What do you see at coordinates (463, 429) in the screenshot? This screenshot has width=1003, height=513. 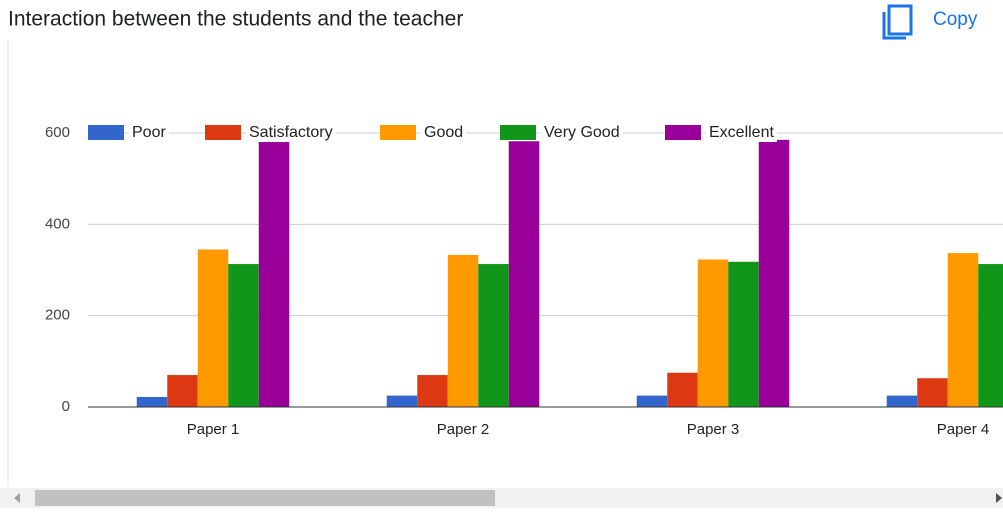 I see `x-tick-label: Paper 2` at bounding box center [463, 429].